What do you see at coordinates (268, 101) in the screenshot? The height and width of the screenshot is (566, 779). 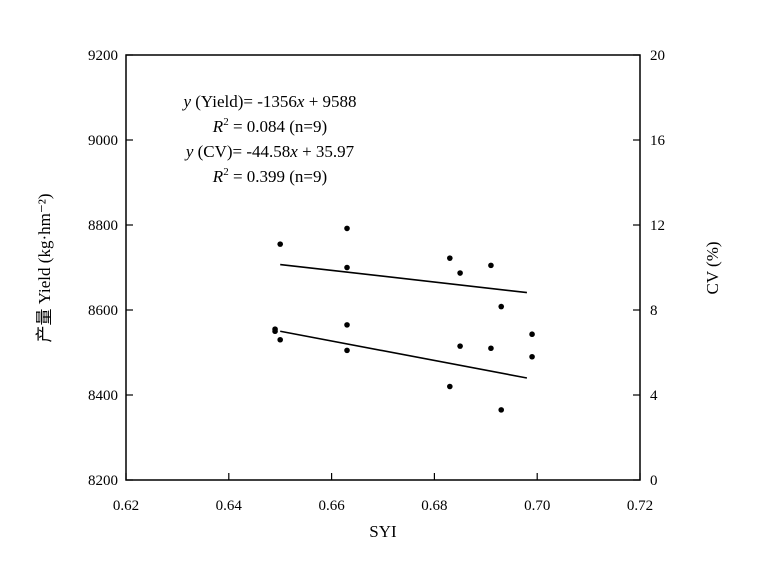 I see `equation-yield: y (Yield)= -1356x + 9588` at bounding box center [268, 101].